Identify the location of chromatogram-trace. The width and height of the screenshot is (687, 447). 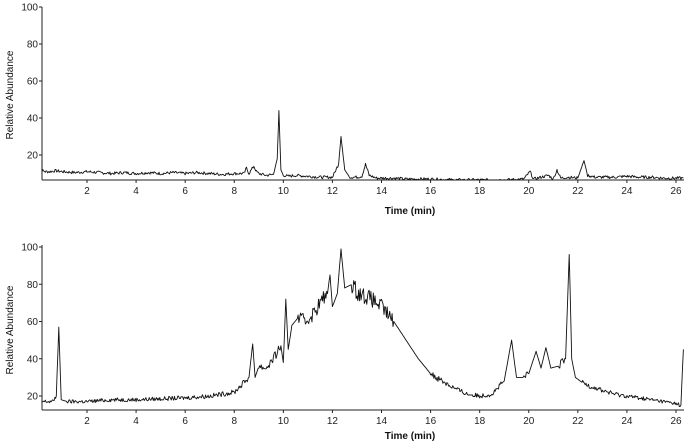
(362, 145).